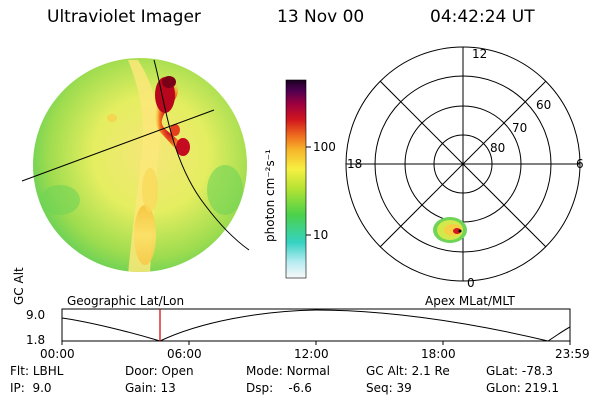 This screenshot has width=600, height=400. Describe the element at coordinates (544, 105) in the screenshot. I see `mlat-label-60: 60` at that location.